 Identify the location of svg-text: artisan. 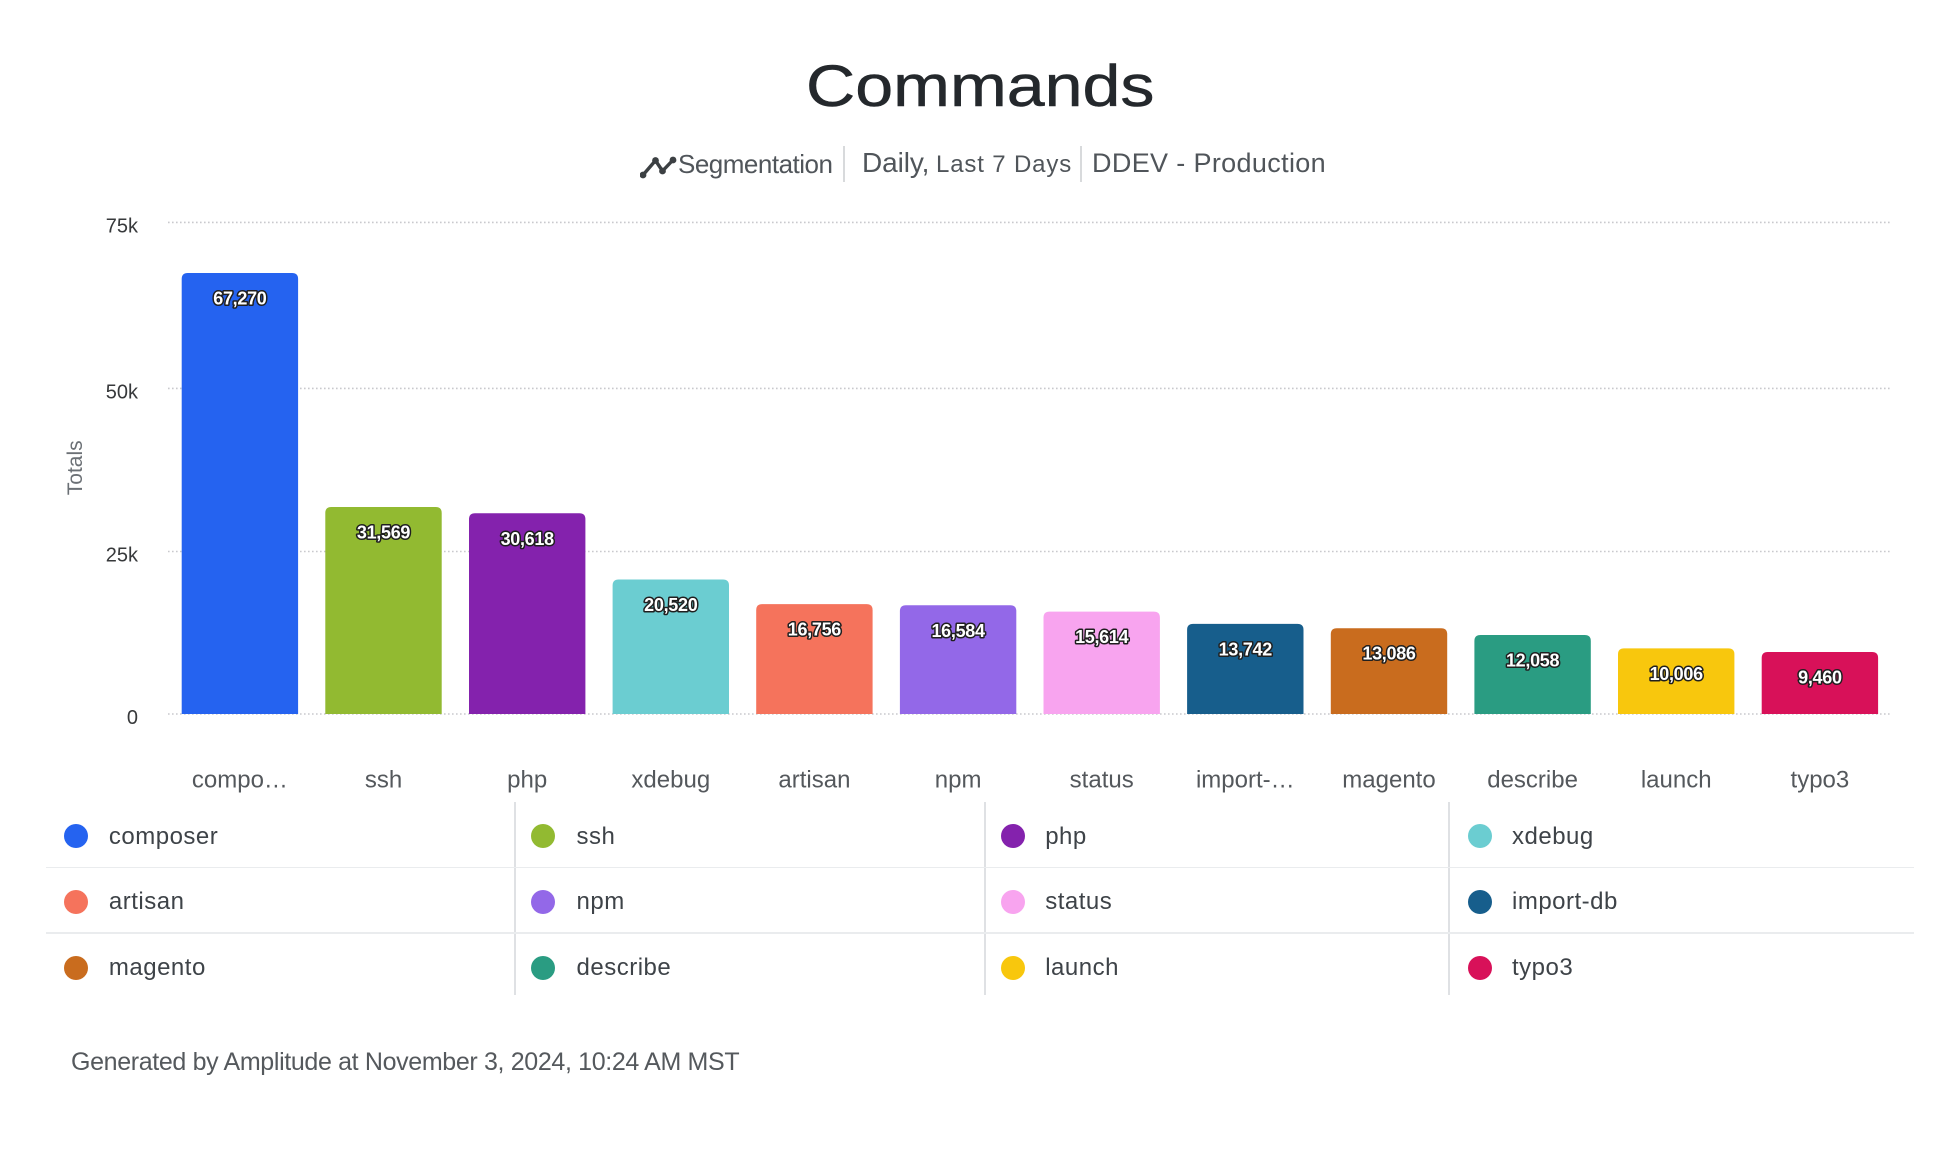
(814, 780).